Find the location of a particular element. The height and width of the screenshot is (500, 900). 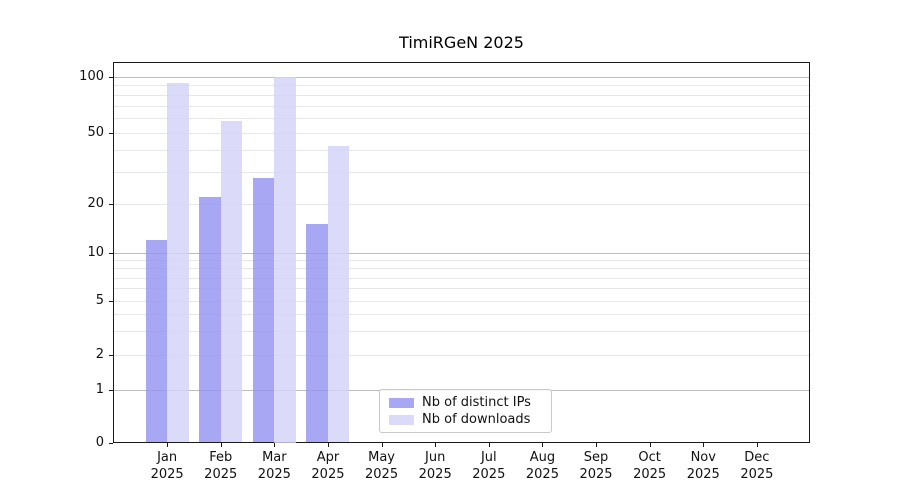

x-axis-tick-label: Sep 2025 is located at coordinates (596, 466).